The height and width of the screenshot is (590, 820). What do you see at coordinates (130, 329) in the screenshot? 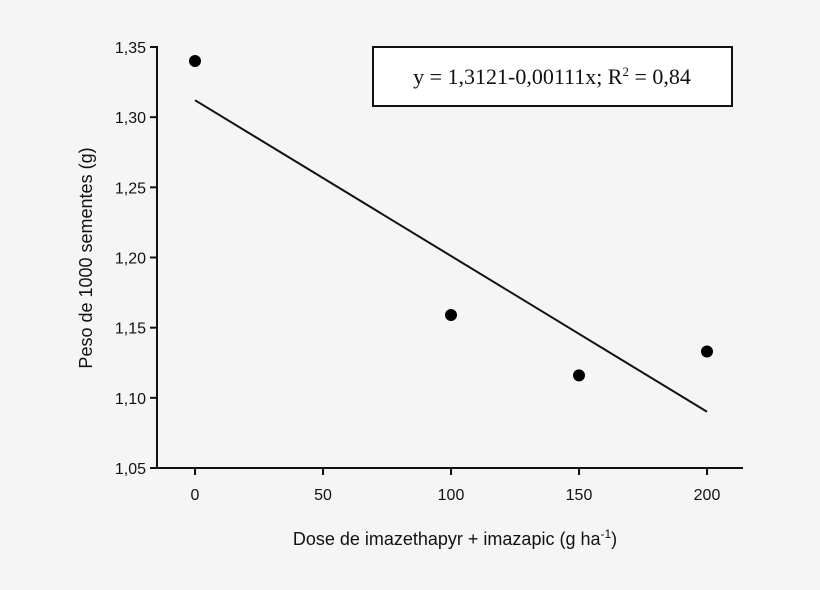
I see `y-tick-label: 1,15` at bounding box center [130, 329].